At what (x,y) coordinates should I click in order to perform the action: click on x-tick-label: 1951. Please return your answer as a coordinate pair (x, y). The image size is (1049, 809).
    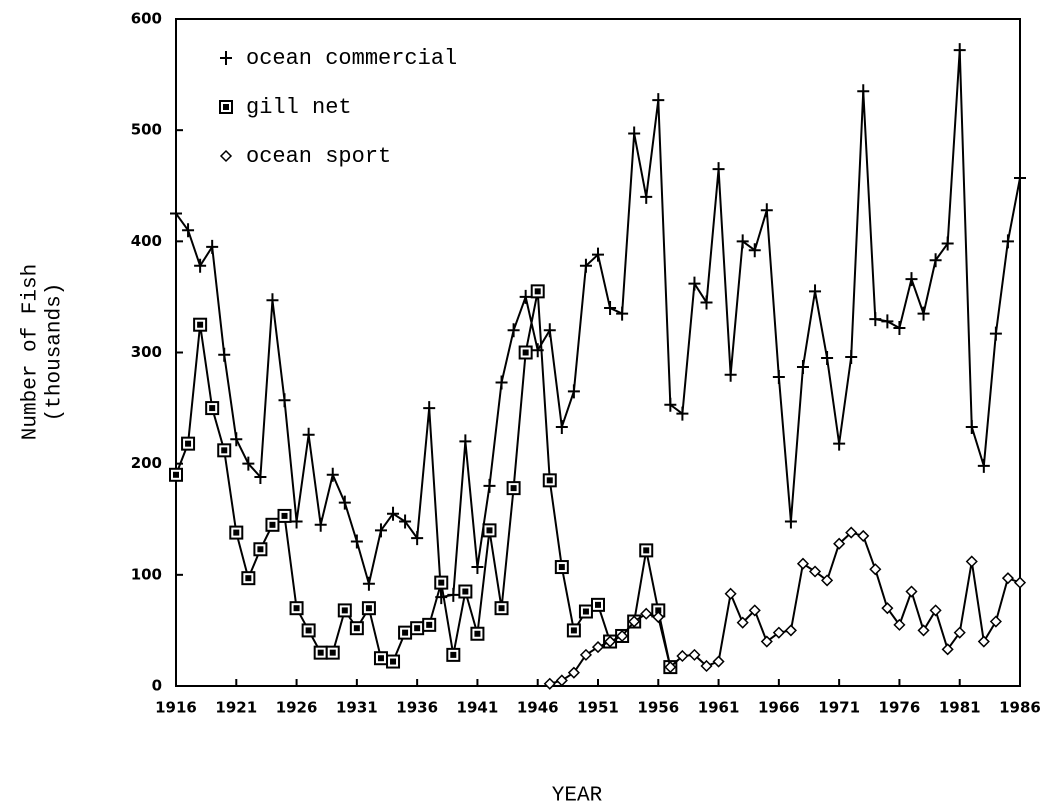
    Looking at the image, I should click on (598, 708).